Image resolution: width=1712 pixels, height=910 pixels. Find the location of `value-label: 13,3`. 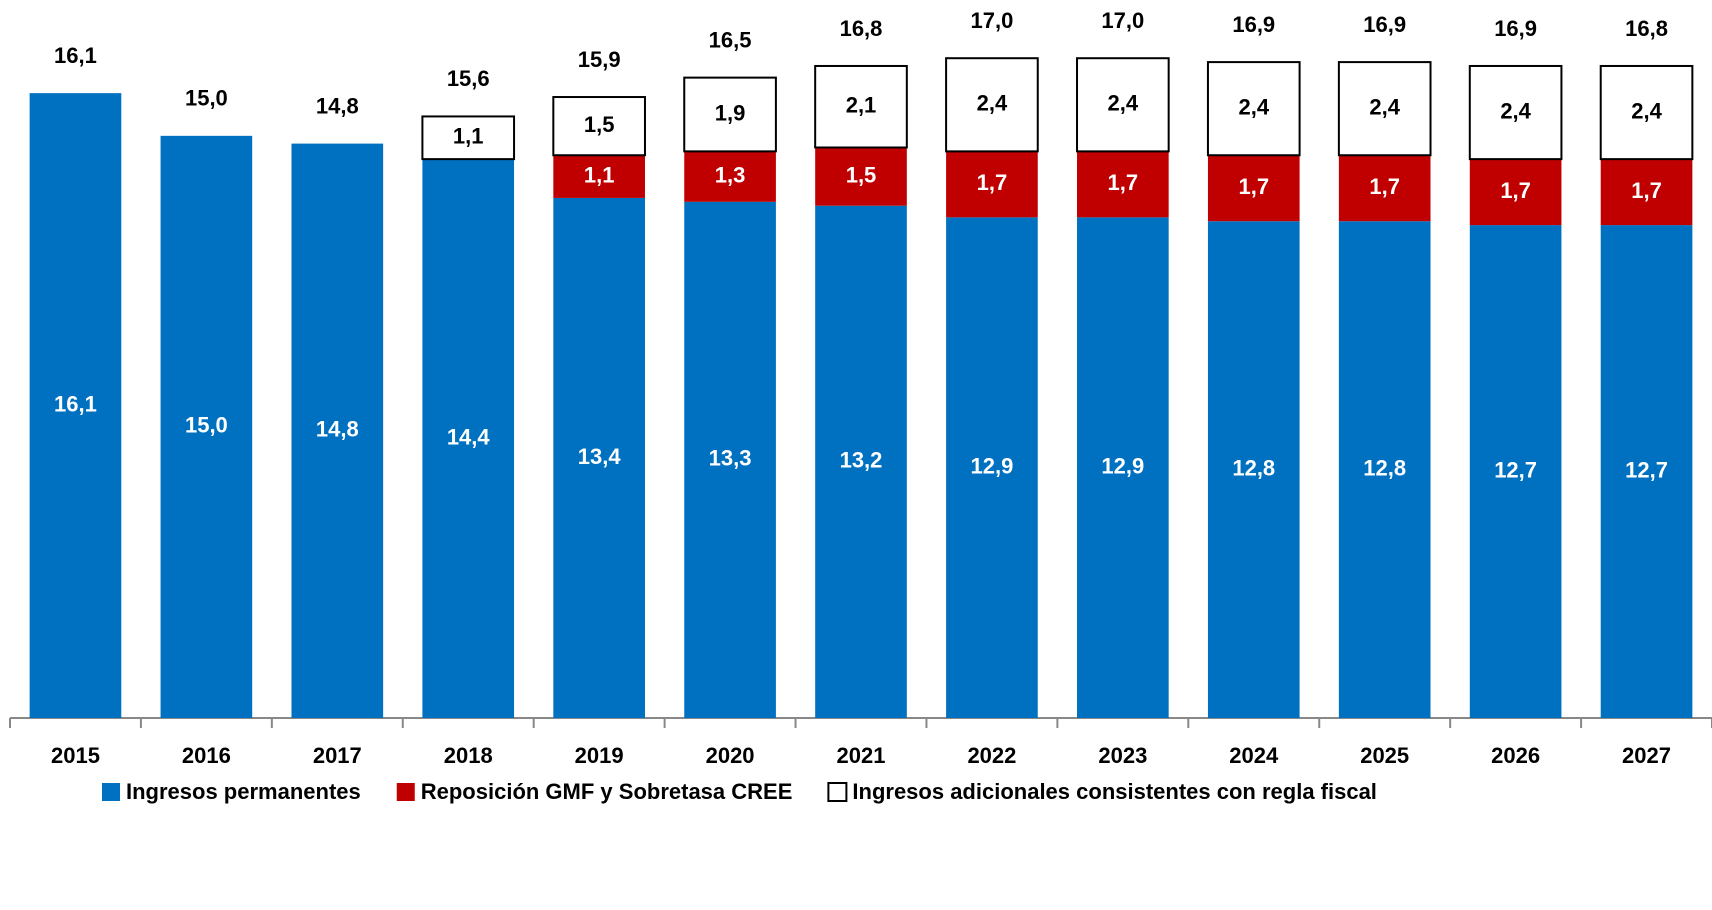

value-label: 13,3 is located at coordinates (730, 458).